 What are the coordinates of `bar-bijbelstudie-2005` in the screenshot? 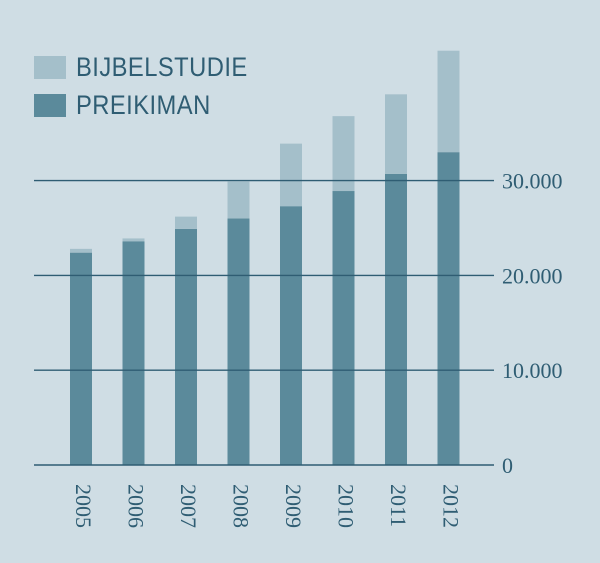 It's located at (81, 250).